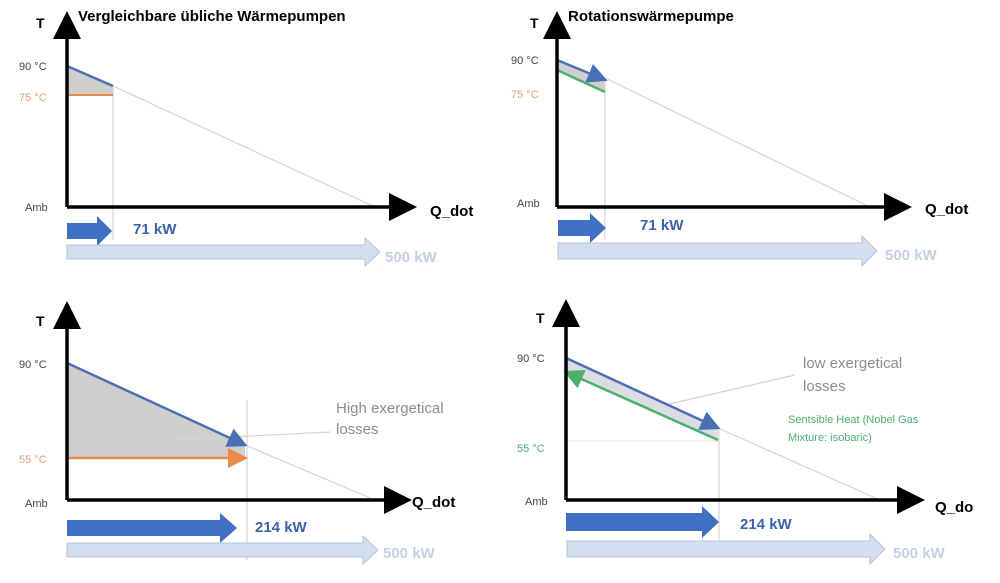 The width and height of the screenshot is (1000, 583). I want to click on annotation-line1: High exergetical, so click(390, 408).